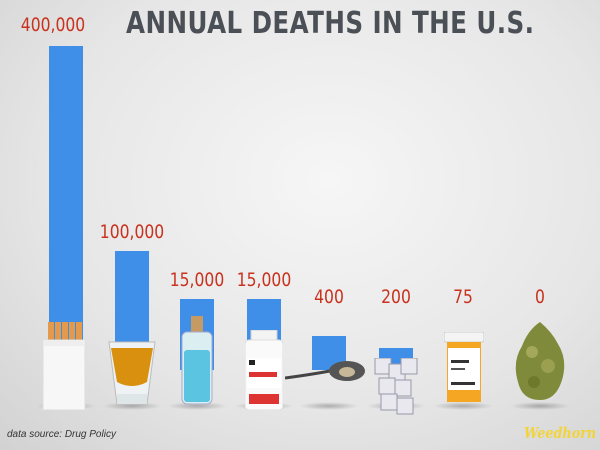 The height and width of the screenshot is (450, 600). Describe the element at coordinates (324, 373) in the screenshot. I see `spoon-icon` at that location.